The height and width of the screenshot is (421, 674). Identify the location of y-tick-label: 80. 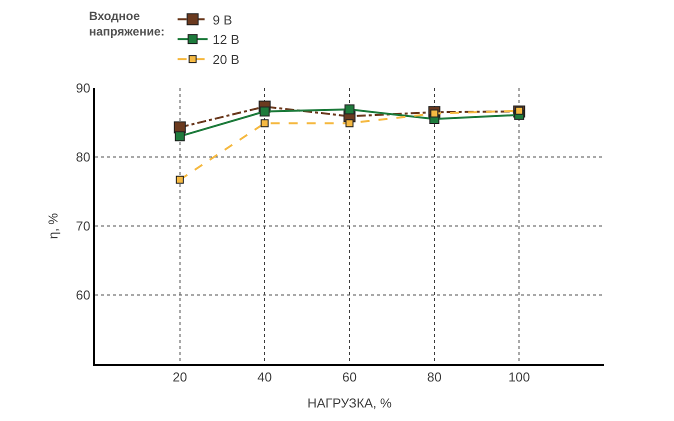
(83, 157).